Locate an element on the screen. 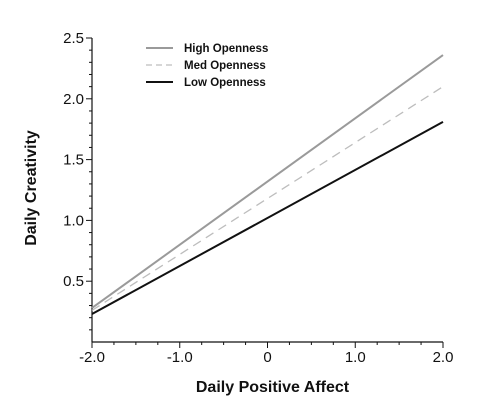 Image resolution: width=481 pixels, height=411 pixels. y-tick-label: 1.0 is located at coordinates (73, 220).